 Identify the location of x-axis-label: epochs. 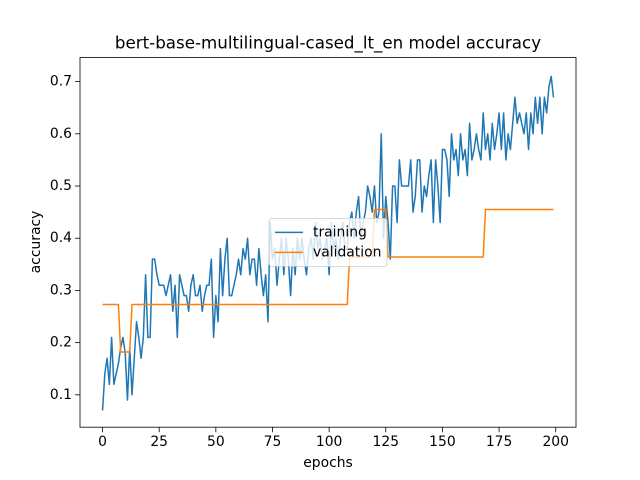
(328, 463).